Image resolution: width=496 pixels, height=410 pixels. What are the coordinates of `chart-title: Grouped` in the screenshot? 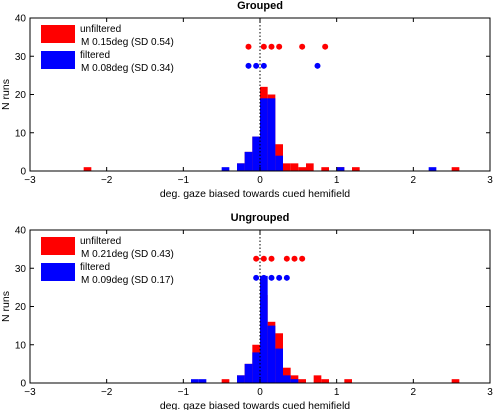 It's located at (260, 6).